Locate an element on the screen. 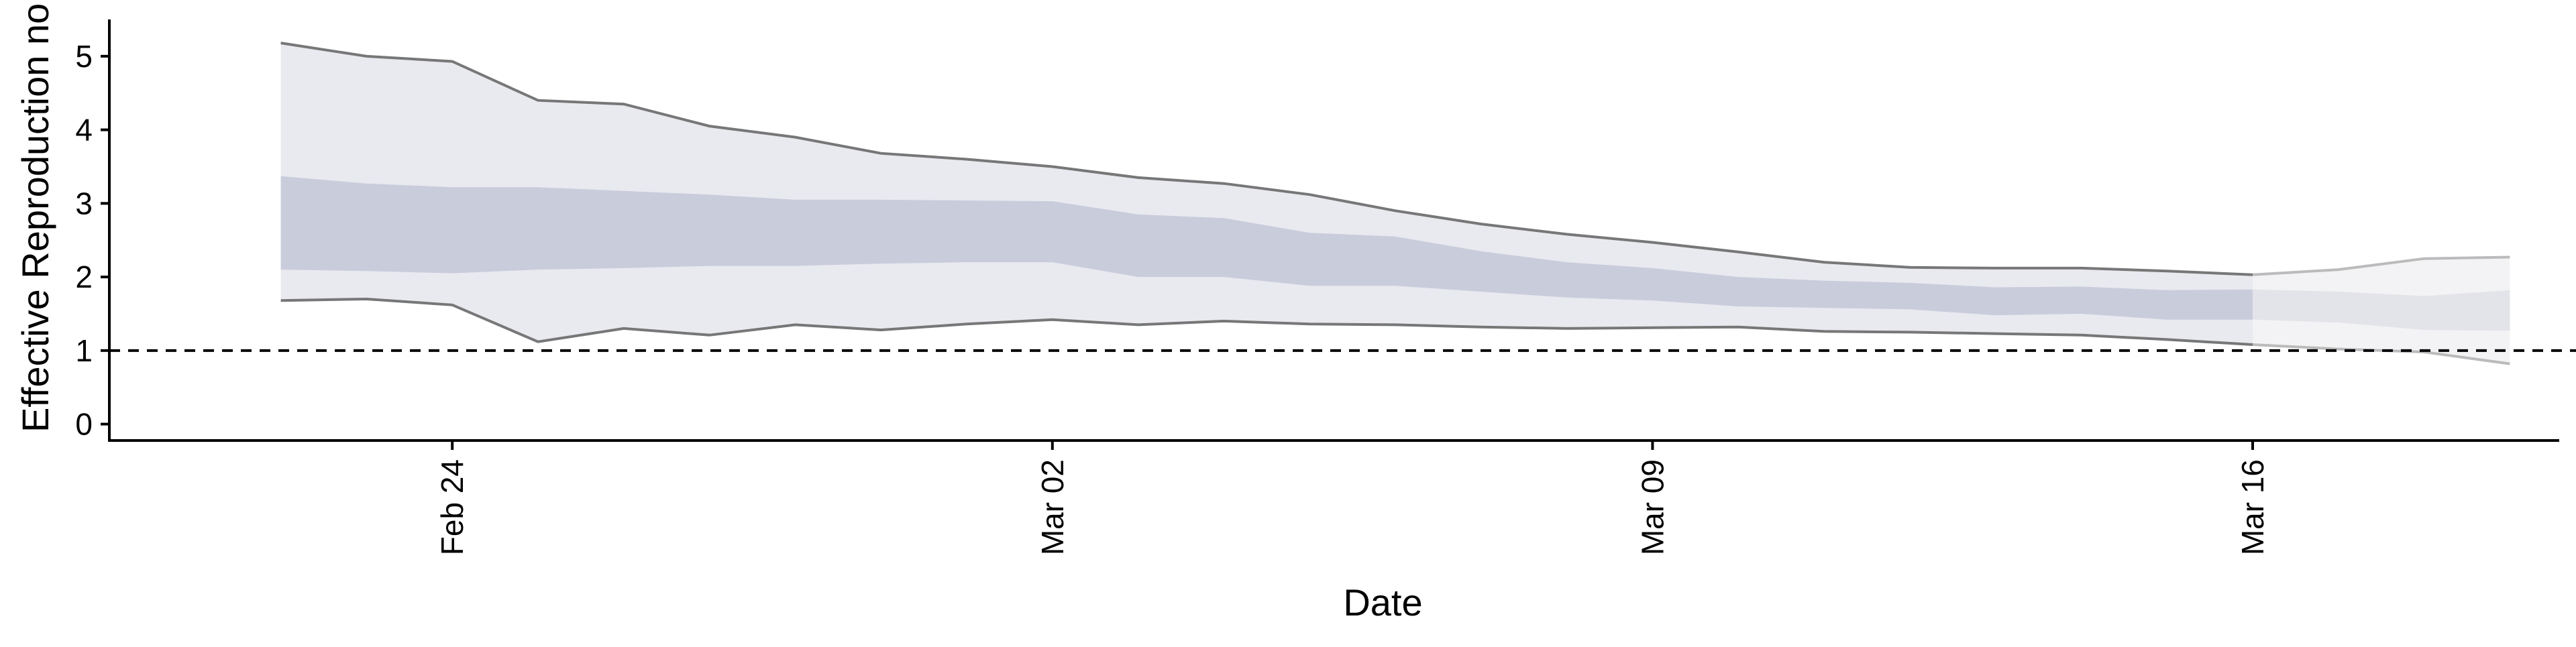 The height and width of the screenshot is (647, 2576). band-50-recent is located at coordinates (2381, 310).